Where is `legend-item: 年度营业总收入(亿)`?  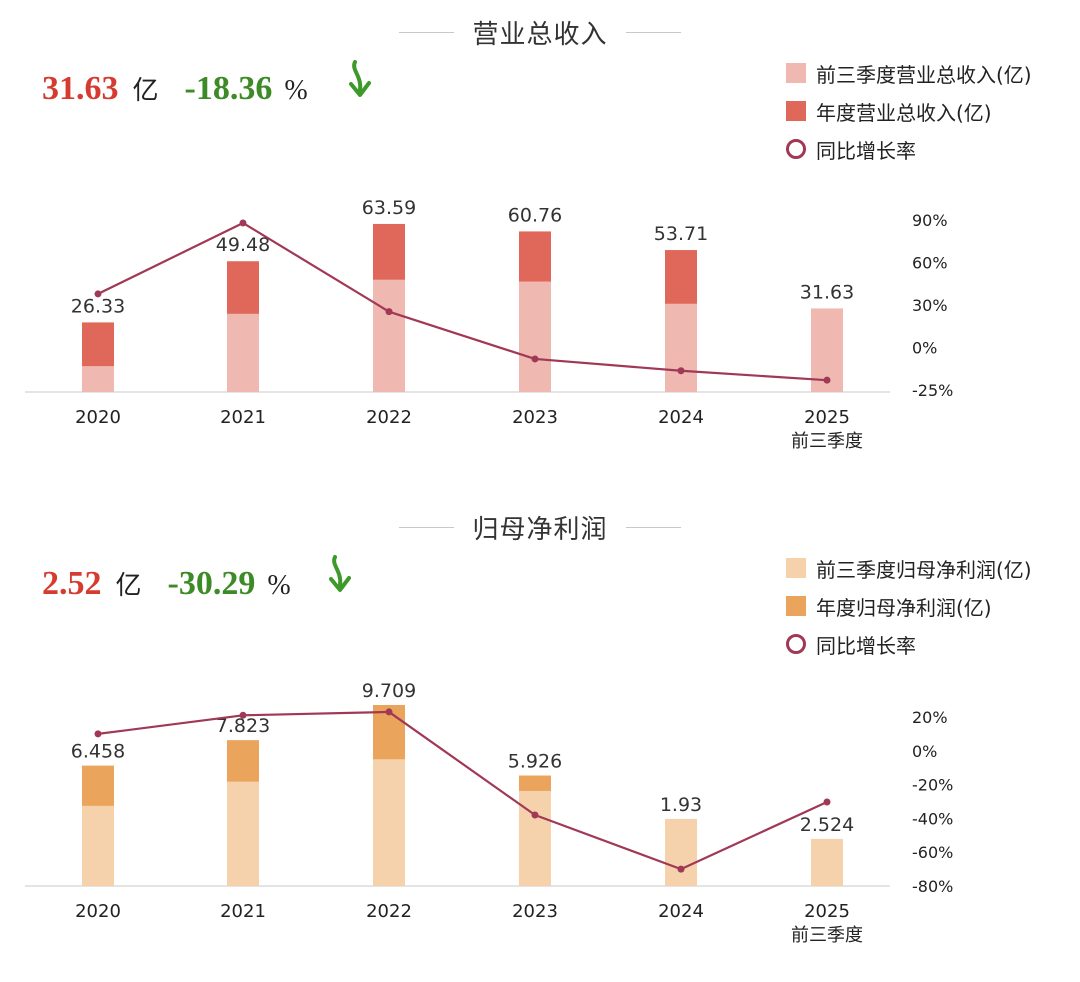
legend-item: 年度营业总收入(亿) is located at coordinates (909, 111).